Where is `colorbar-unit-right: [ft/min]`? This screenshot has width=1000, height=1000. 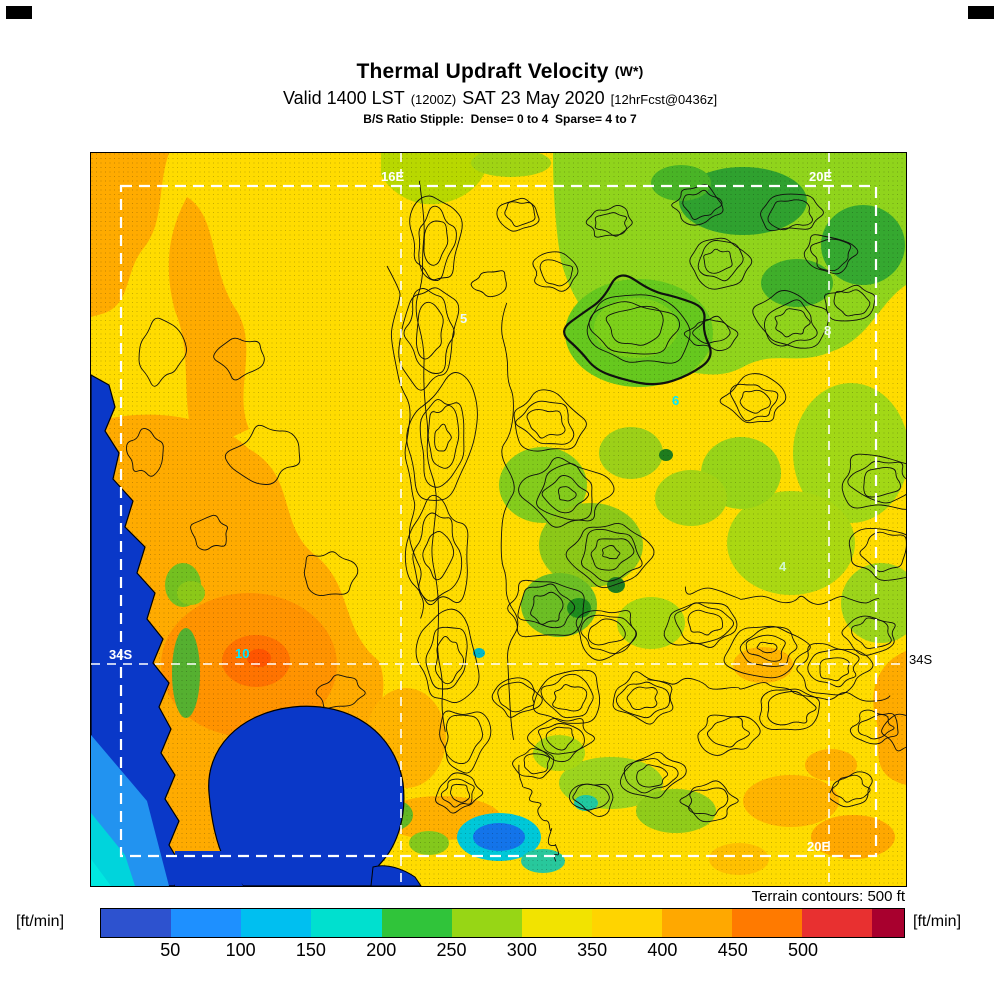 colorbar-unit-right: [ft/min] is located at coordinates (937, 921).